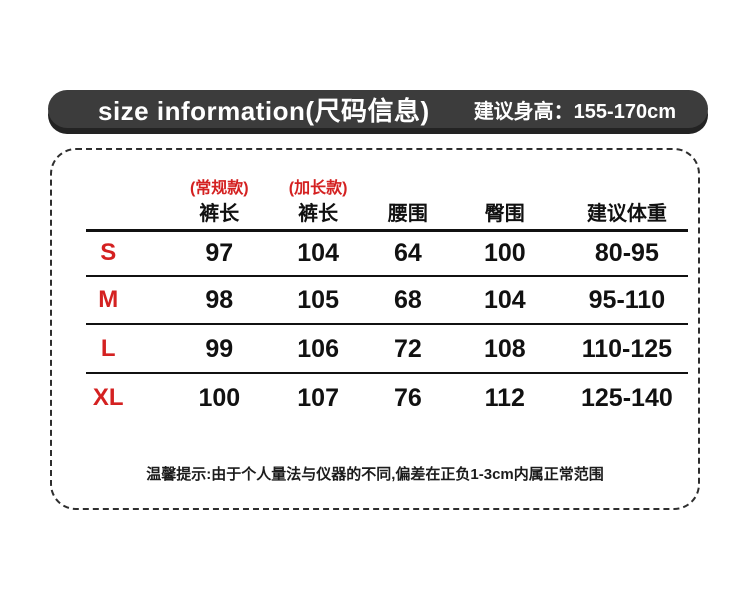 This screenshot has width=750, height=600. I want to click on extended-length-value: 104, so click(318, 252).